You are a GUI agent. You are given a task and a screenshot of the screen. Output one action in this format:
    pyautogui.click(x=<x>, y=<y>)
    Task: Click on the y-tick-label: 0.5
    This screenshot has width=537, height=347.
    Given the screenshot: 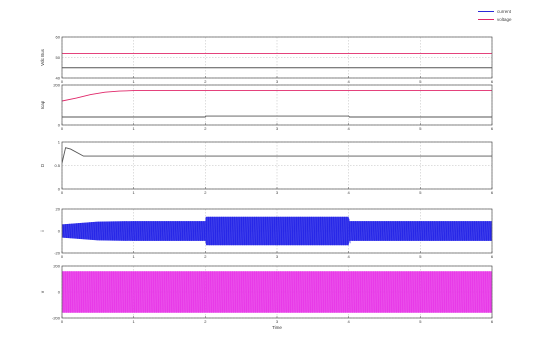 What is the action you would take?
    pyautogui.click(x=57, y=165)
    